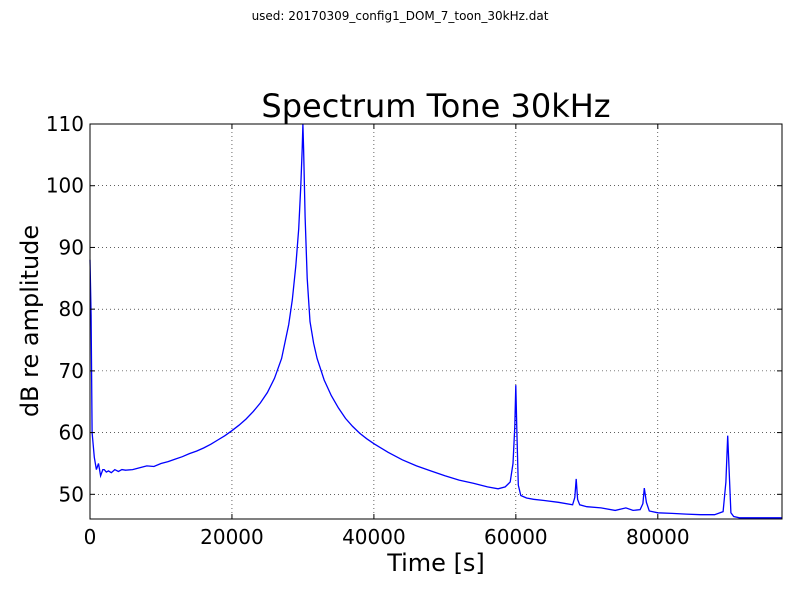 This screenshot has width=800, height=595. I want to click on x-tick-label: 40000, so click(374, 537).